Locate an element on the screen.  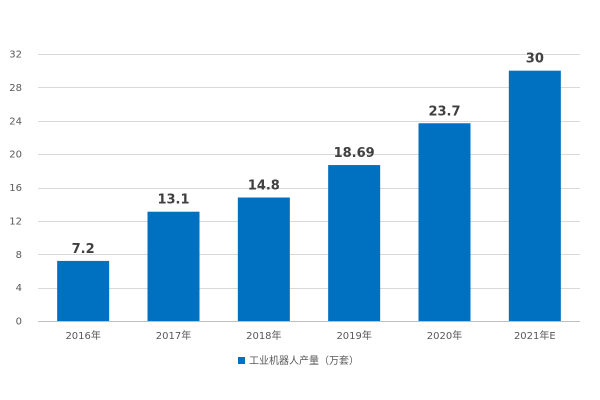
data-label: 7.2 is located at coordinates (83, 249).